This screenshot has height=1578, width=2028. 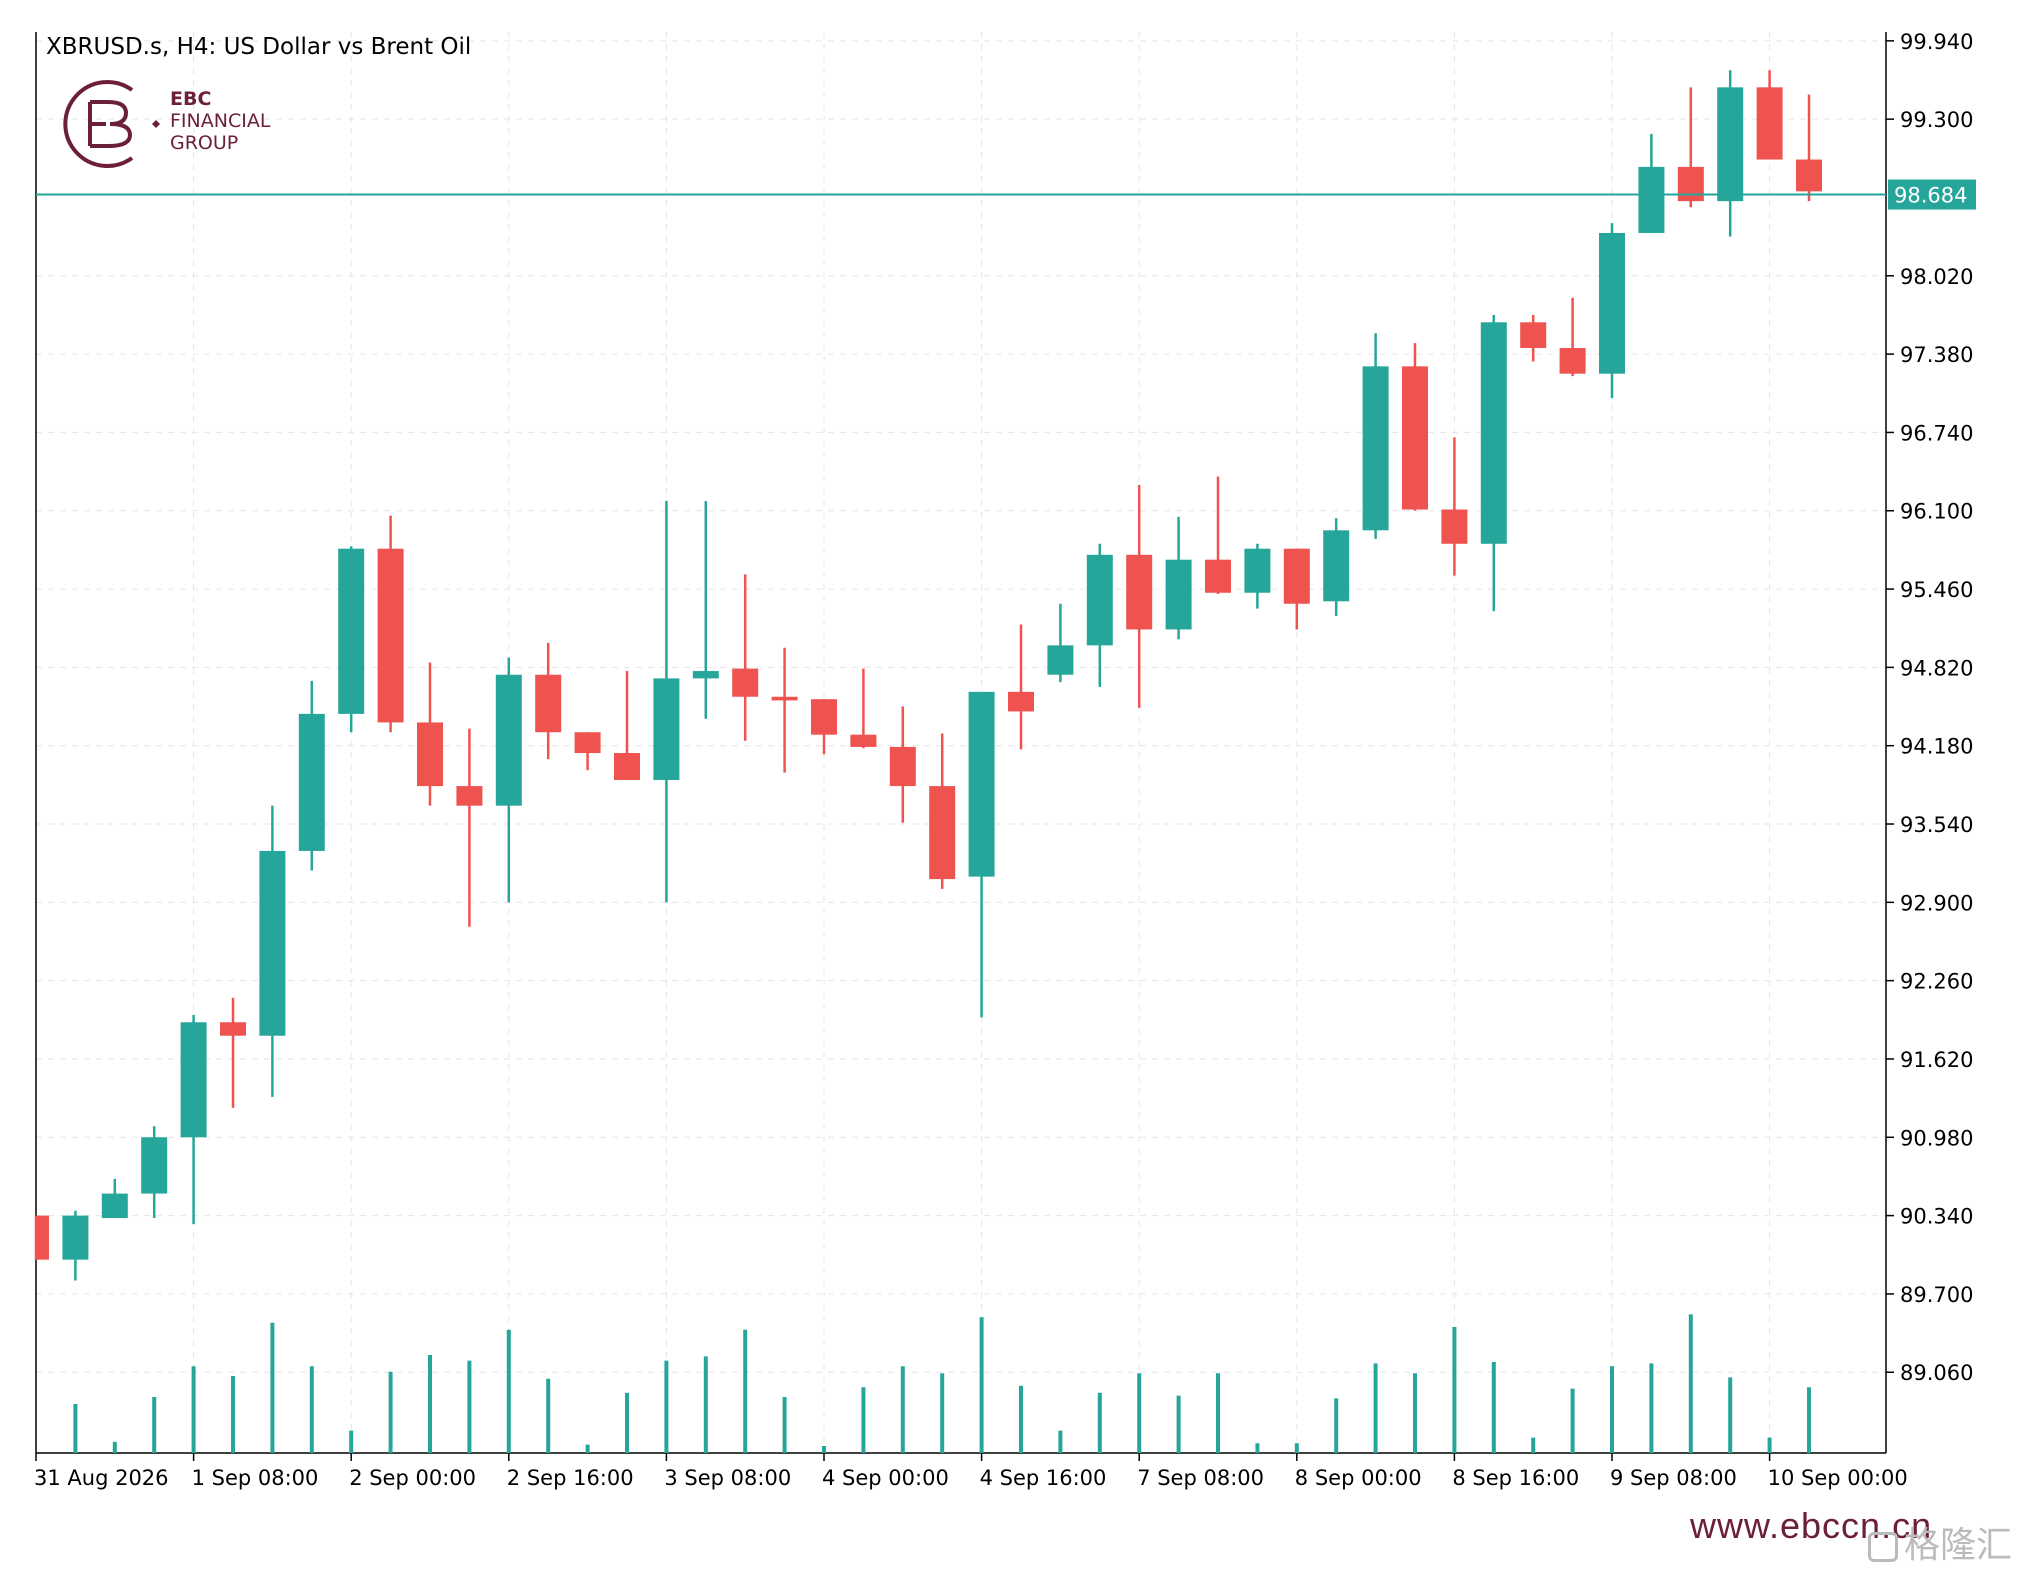 What do you see at coordinates (1811, 1525) in the screenshot?
I see `website-url: www.ebccn.cn` at bounding box center [1811, 1525].